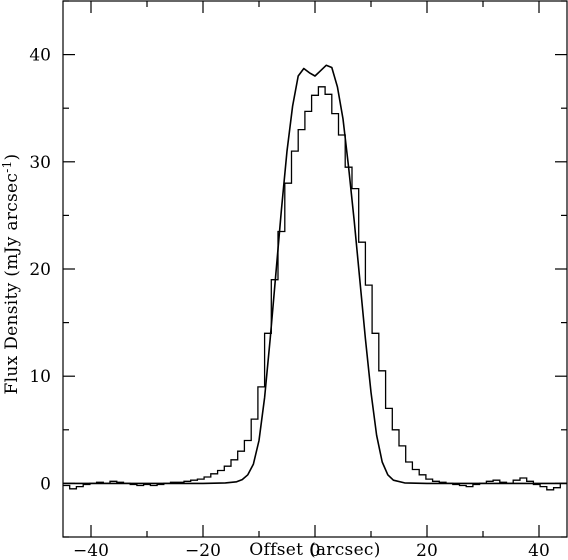 This screenshot has width=568, height=560. I want to click on x-tick-label: 0, so click(315, 550).